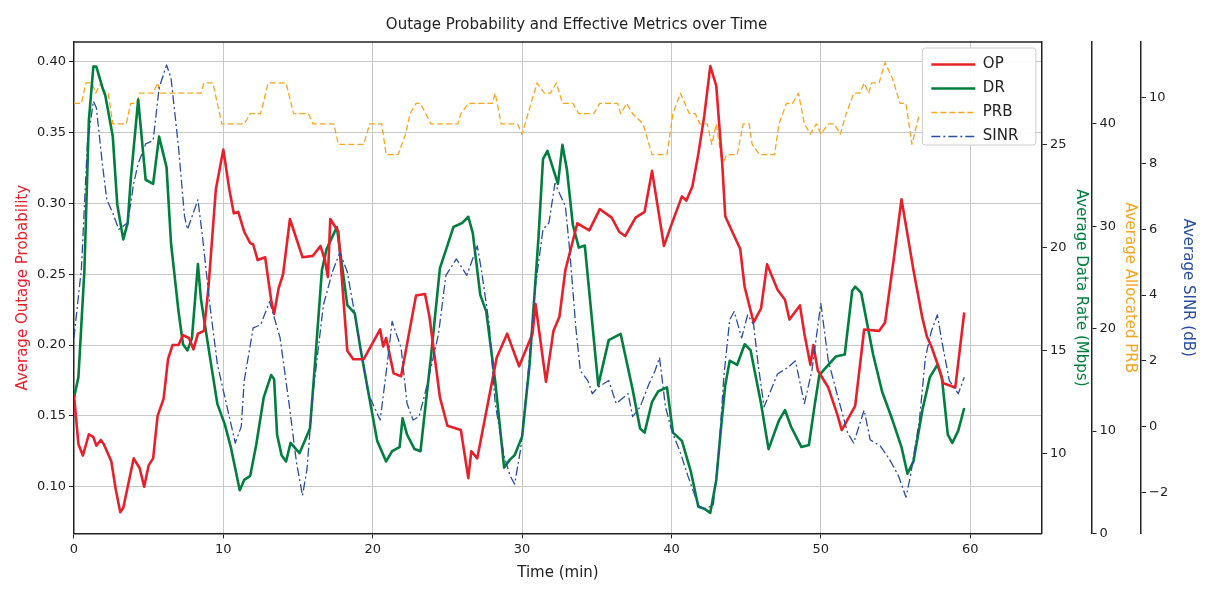 The width and height of the screenshot is (1211, 598). Describe the element at coordinates (51, 273) in the screenshot. I see `y-tick-label: 0.25` at that location.